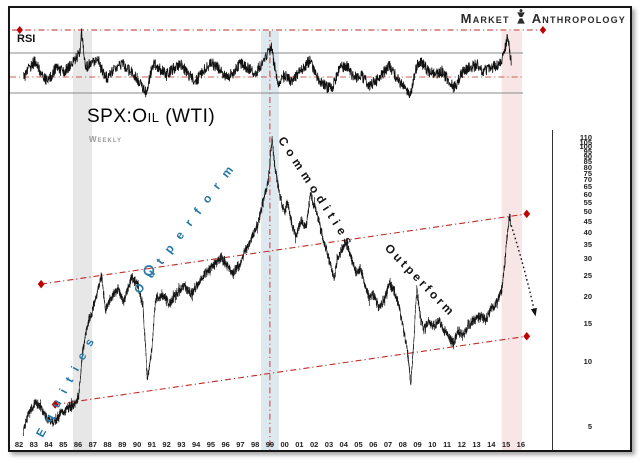 The height and width of the screenshot is (463, 640). I want to click on y-tick-label: 50, so click(587, 211).